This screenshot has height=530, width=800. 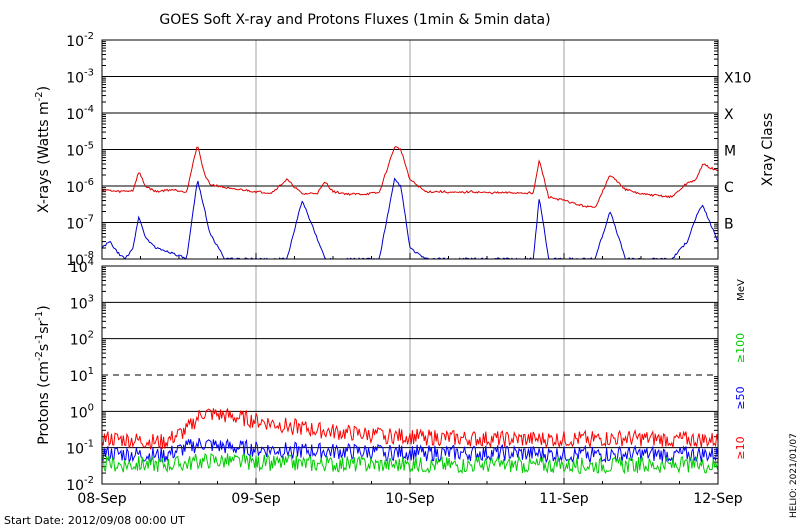 I want to click on protons-y-tick-label: 10³, so click(x=82, y=302).